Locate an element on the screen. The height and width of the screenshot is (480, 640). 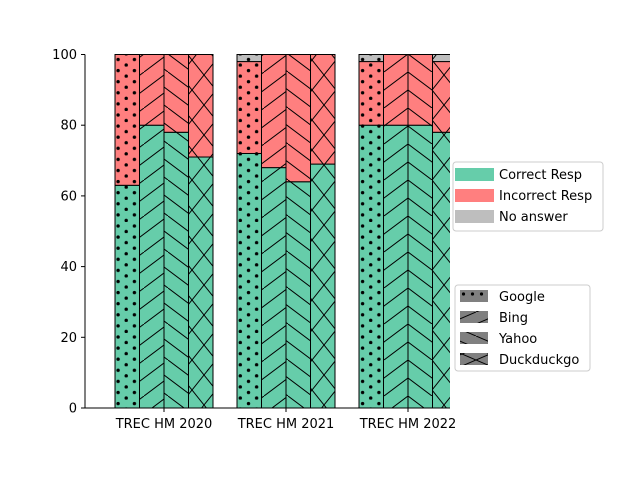
bar-0-1-correct-resp-hatch is located at coordinates (152, 266).